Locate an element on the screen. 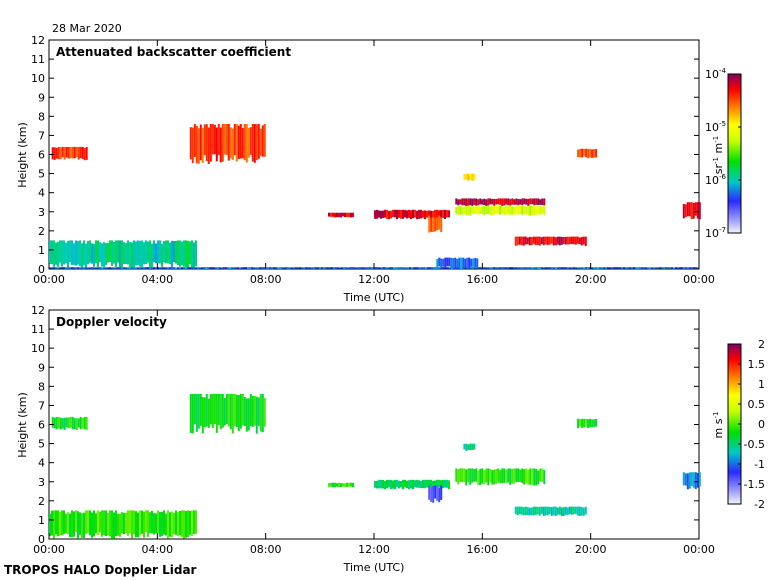 The image size is (780, 580). x-tick-label: 08:00 is located at coordinates (266, 279).